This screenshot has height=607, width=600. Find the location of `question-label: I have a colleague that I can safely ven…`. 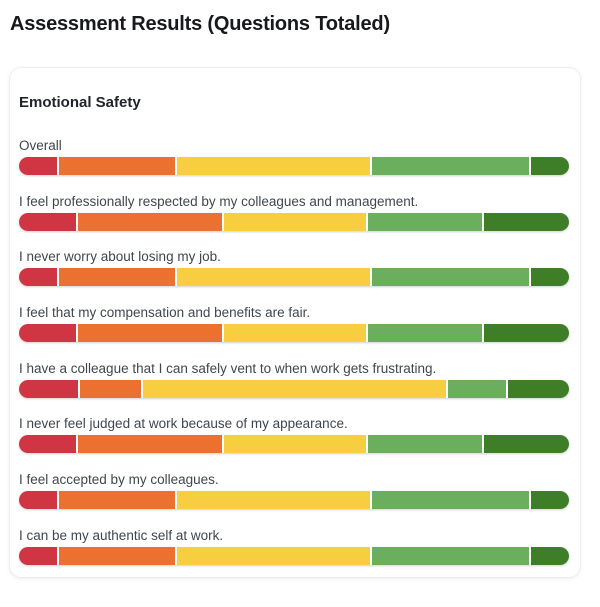

question-label: I have a colleague that I can safely ven… is located at coordinates (228, 368).